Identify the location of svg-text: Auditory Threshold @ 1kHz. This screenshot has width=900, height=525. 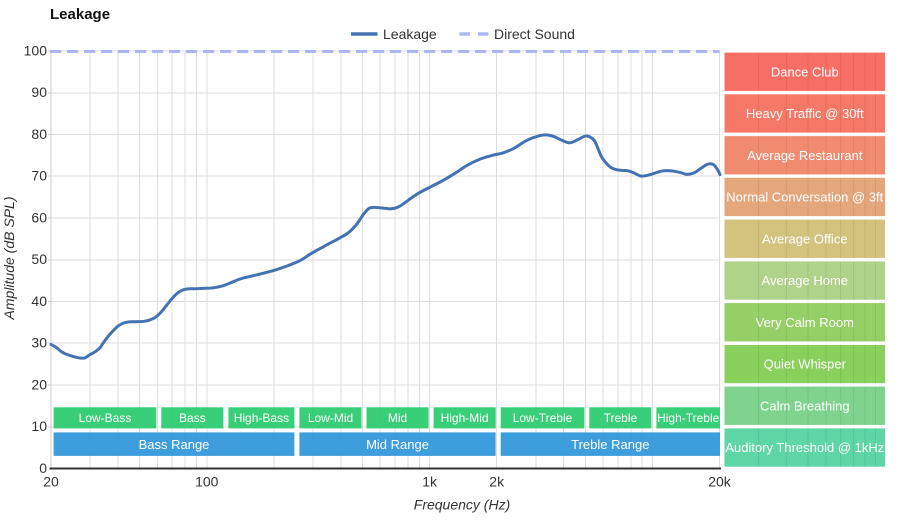
(804, 447).